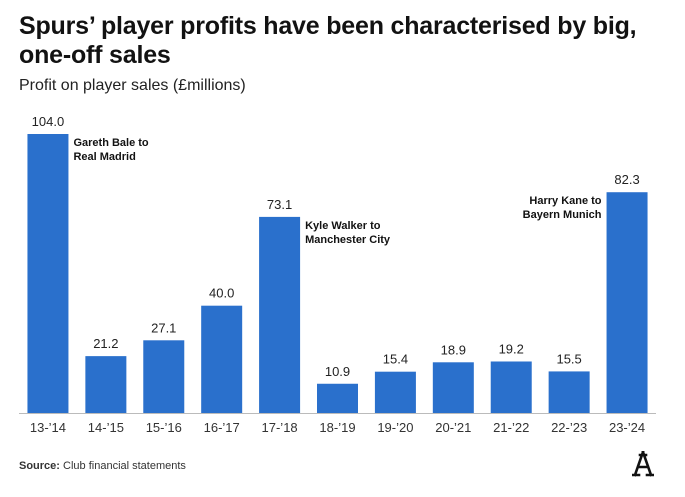  Describe the element at coordinates (562, 215) in the screenshot. I see `annotation-line: Bayern Munich` at that location.